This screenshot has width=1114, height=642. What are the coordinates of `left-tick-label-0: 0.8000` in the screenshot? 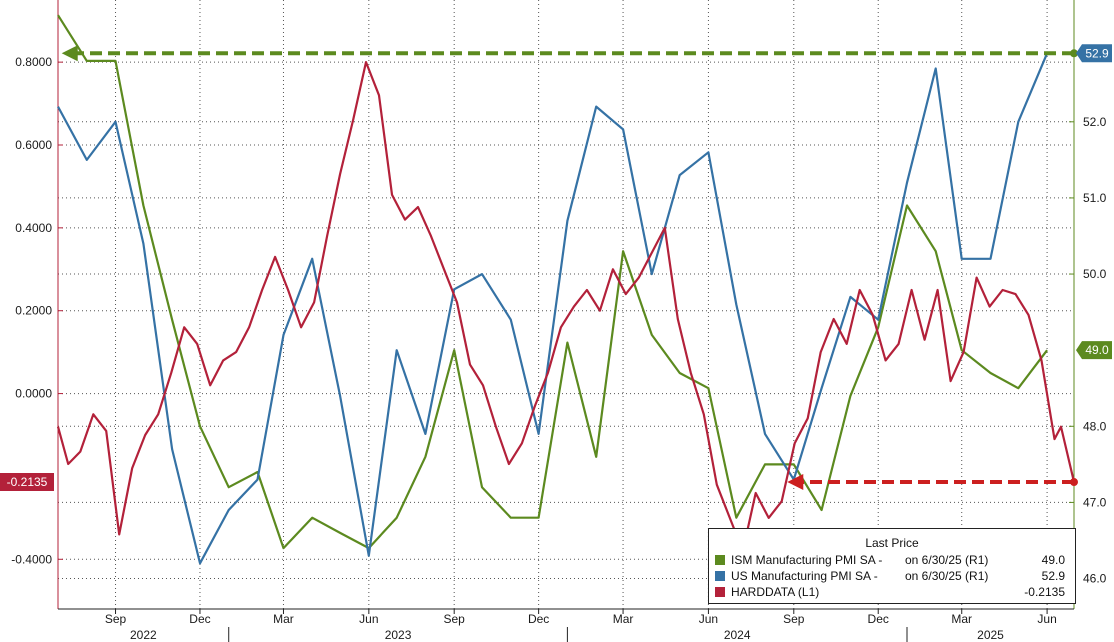 It's located at (33, 62).